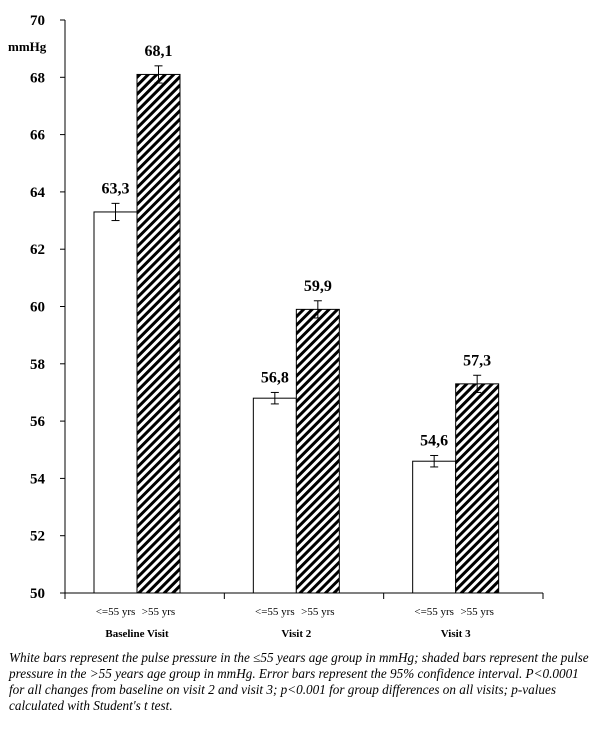 This screenshot has width=600, height=730. I want to click on y-tick-label: 64, so click(38, 193).